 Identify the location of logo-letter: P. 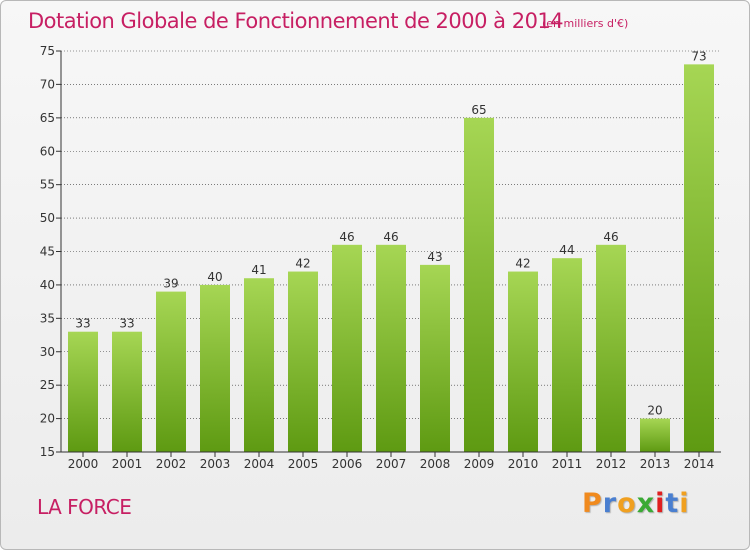
(592, 503).